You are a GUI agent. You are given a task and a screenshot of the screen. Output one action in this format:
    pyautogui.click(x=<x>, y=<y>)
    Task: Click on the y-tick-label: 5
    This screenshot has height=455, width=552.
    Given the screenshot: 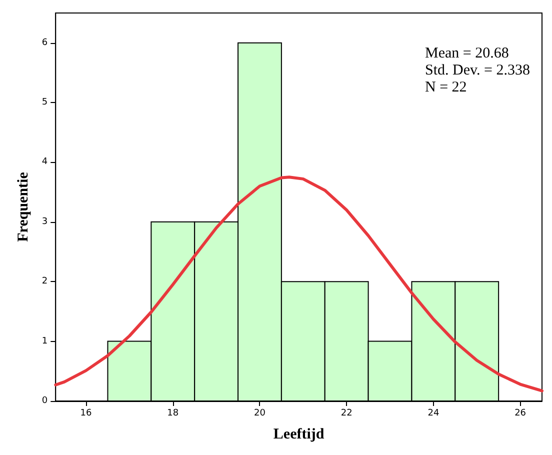 What is the action you would take?
    pyautogui.click(x=45, y=103)
    